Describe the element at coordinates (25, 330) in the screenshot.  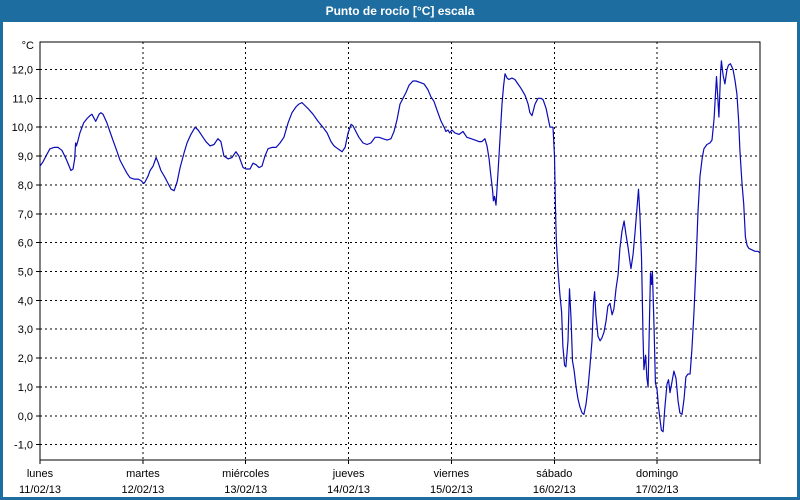
I see `y-tick-label: 3,0` at that location.